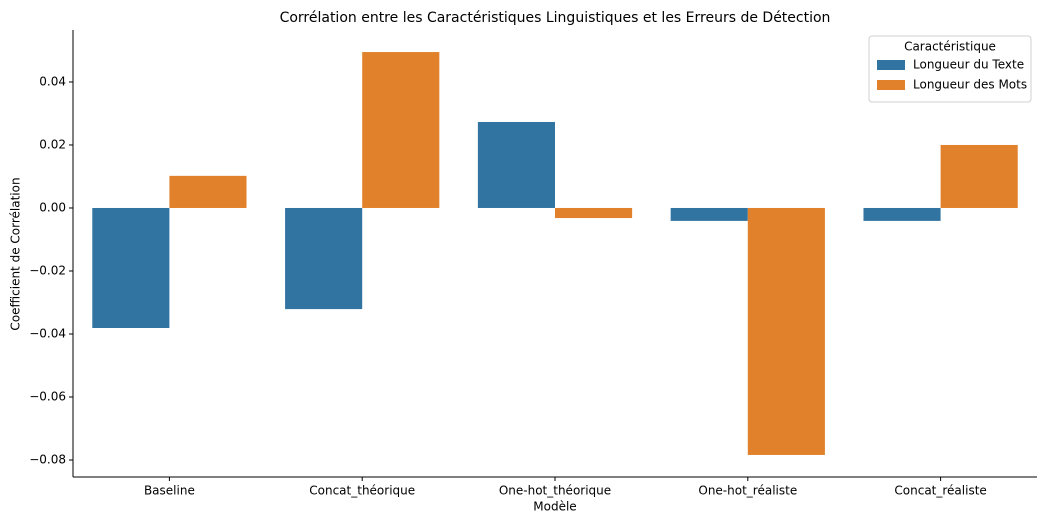 This screenshot has height=518, width=1040. I want to click on x-tick-label: Concat_réaliste, so click(940, 491).